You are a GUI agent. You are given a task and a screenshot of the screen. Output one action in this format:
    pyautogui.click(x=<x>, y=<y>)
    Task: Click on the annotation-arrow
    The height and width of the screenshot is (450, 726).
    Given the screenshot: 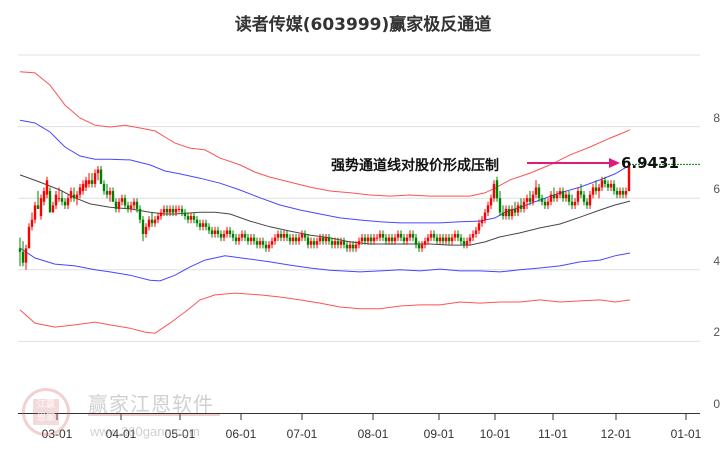 What is the action you would take?
    pyautogui.click(x=613, y=163)
    